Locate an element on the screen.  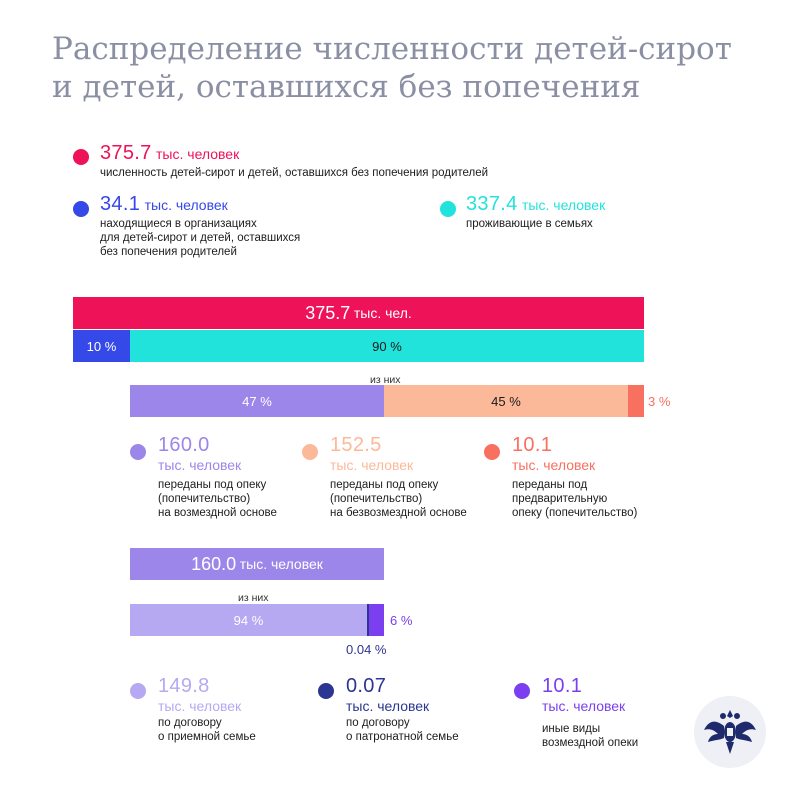
legend-preliminary: 10.1 тыс. человек is located at coordinates (554, 453).